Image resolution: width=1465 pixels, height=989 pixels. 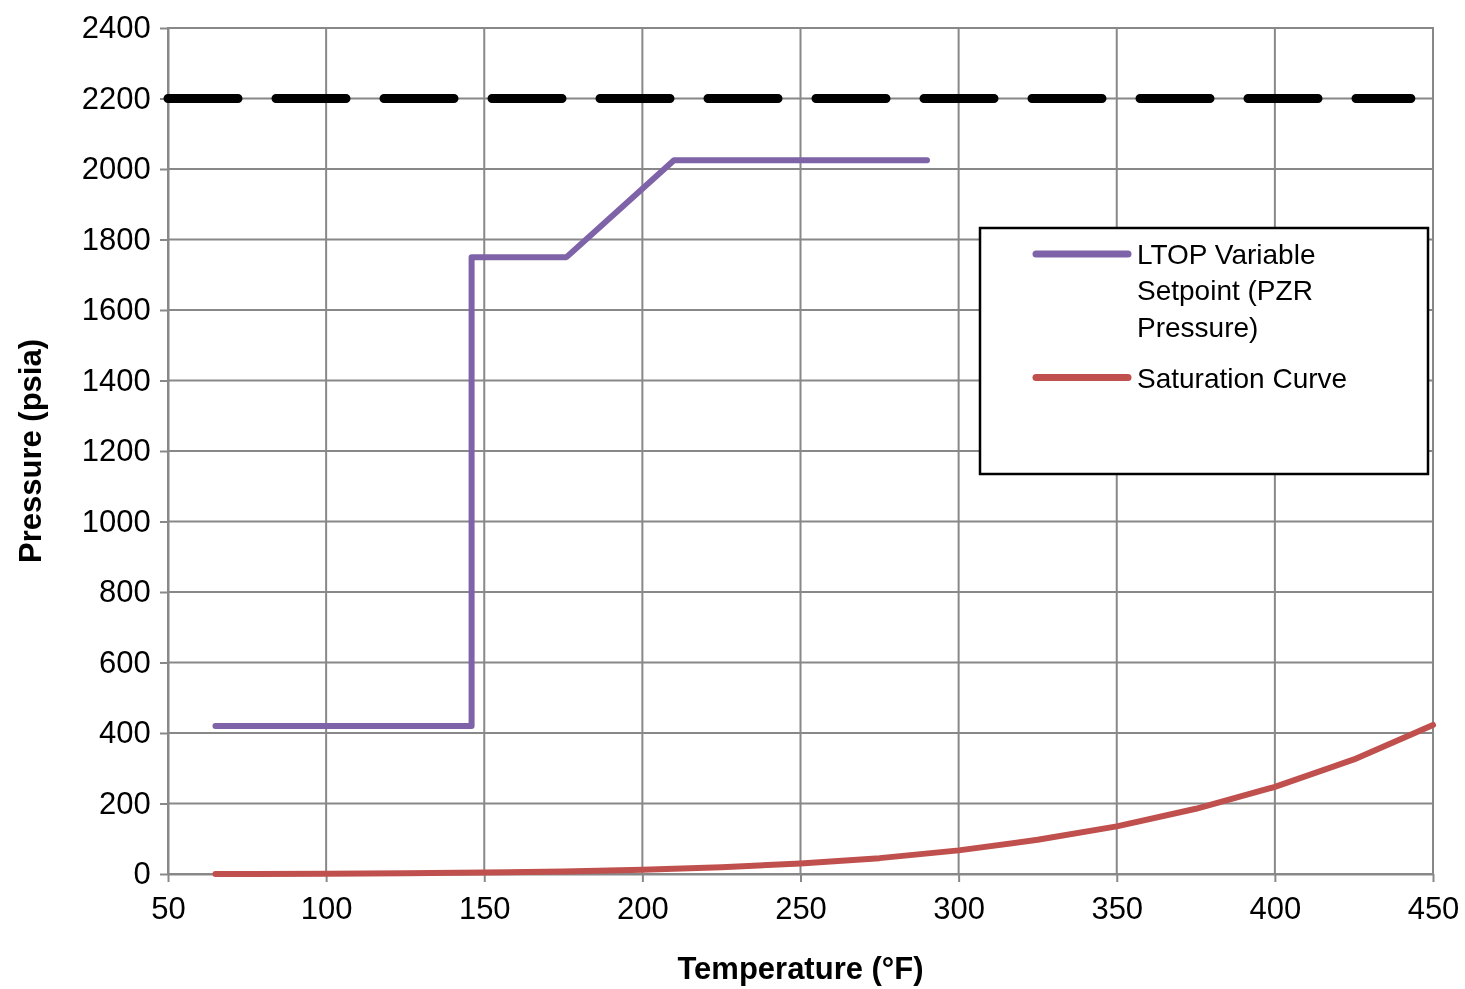 I want to click on y-tick-label: 2200, so click(x=116, y=98).